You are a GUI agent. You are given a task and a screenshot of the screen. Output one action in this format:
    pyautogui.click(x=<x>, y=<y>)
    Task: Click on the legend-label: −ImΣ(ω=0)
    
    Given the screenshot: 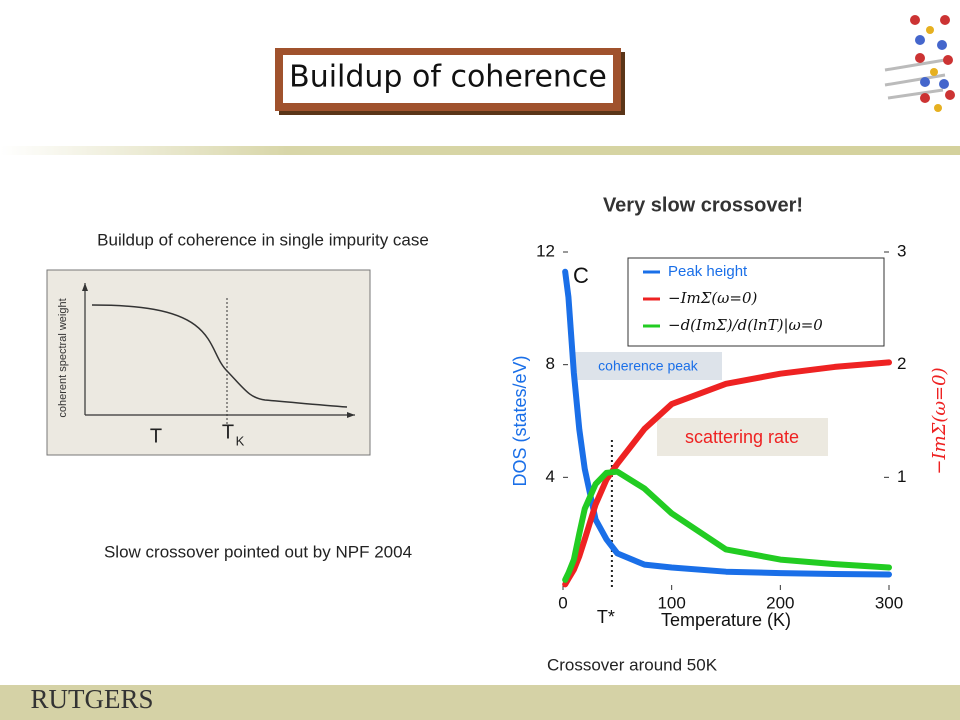 What is the action you would take?
    pyautogui.click(x=713, y=298)
    